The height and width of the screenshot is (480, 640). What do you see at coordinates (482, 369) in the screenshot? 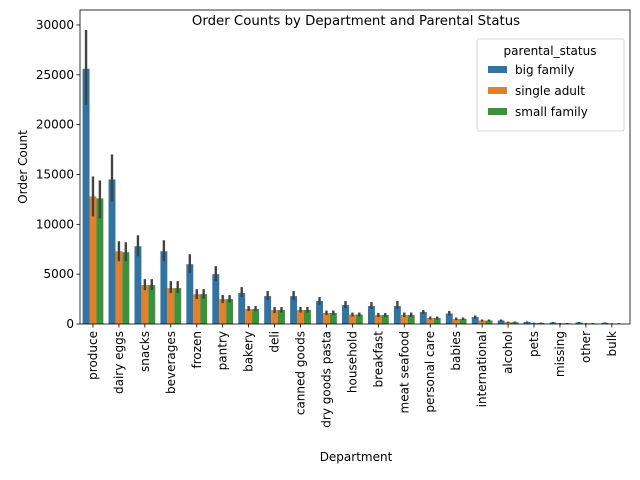
I see `x-tick-label: international` at bounding box center [482, 369].